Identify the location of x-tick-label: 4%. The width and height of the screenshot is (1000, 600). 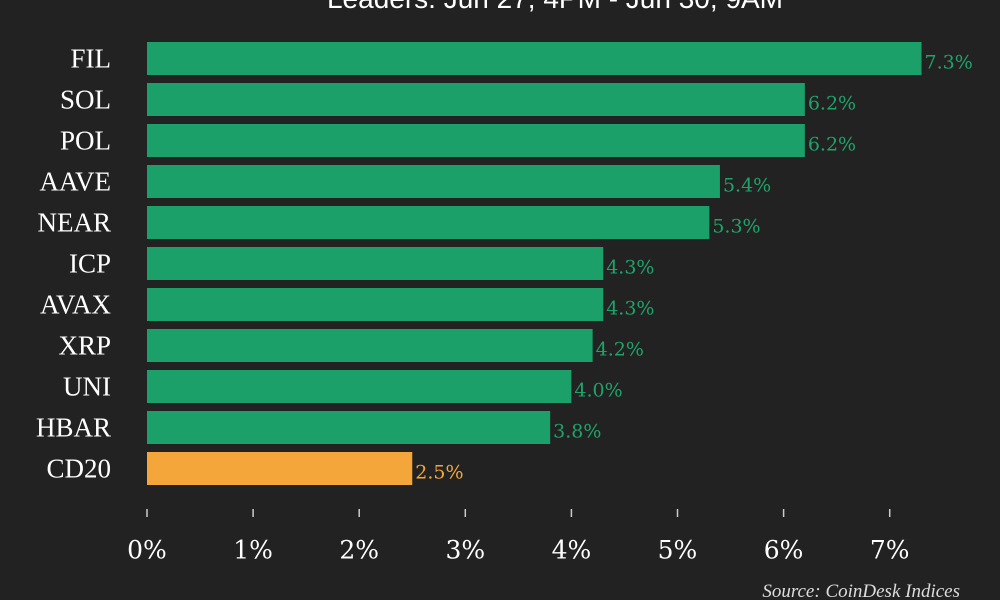
(572, 550).